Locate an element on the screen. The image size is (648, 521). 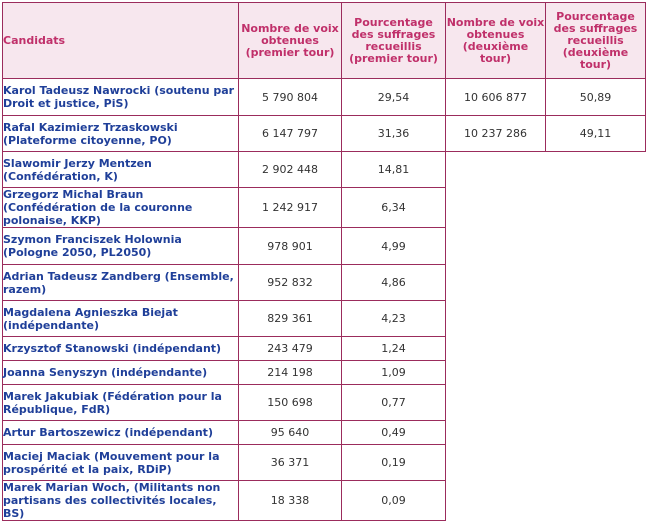
candidate-name: Joanna Senyszyn (indépendante) is located at coordinates (120, 372).